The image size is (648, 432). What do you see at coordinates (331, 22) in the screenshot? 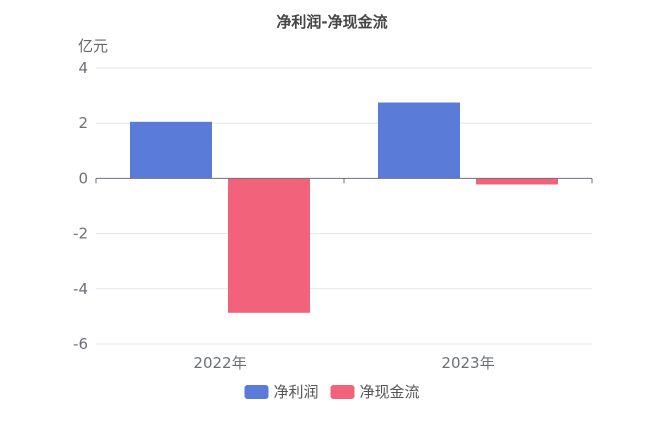
I see `chart-title: 净利润-净现金流` at bounding box center [331, 22].